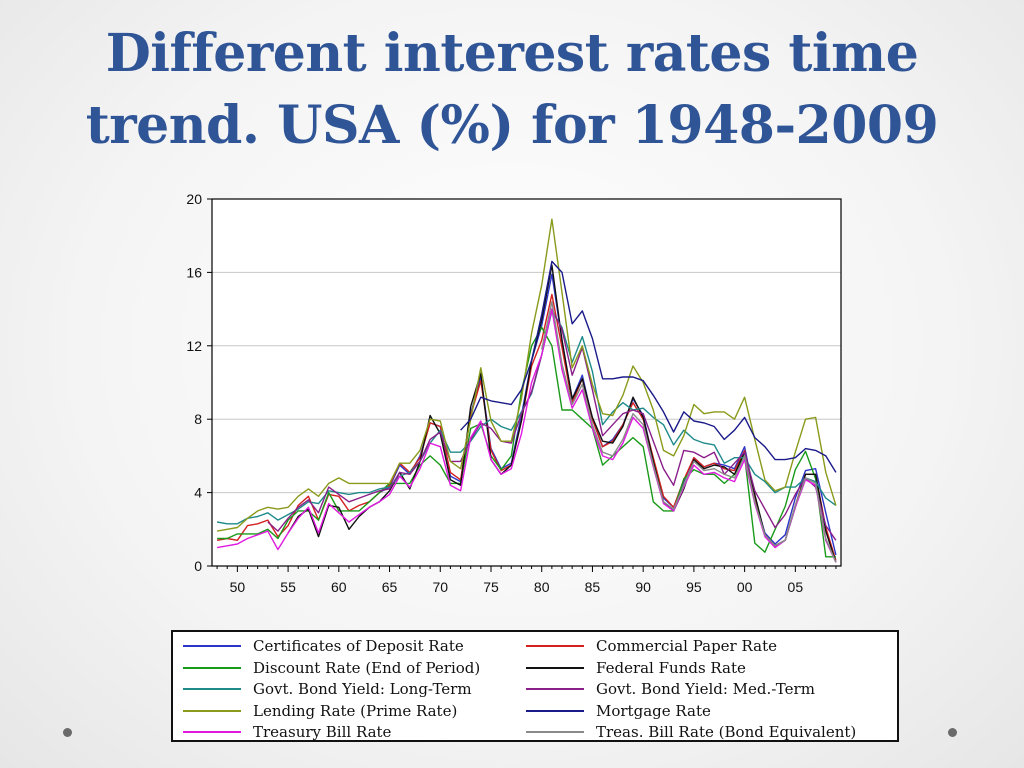 This screenshot has height=768, width=1024. Describe the element at coordinates (705, 689) in the screenshot. I see `legend-label: Govt. Bond Yield: Med.-Term` at that location.